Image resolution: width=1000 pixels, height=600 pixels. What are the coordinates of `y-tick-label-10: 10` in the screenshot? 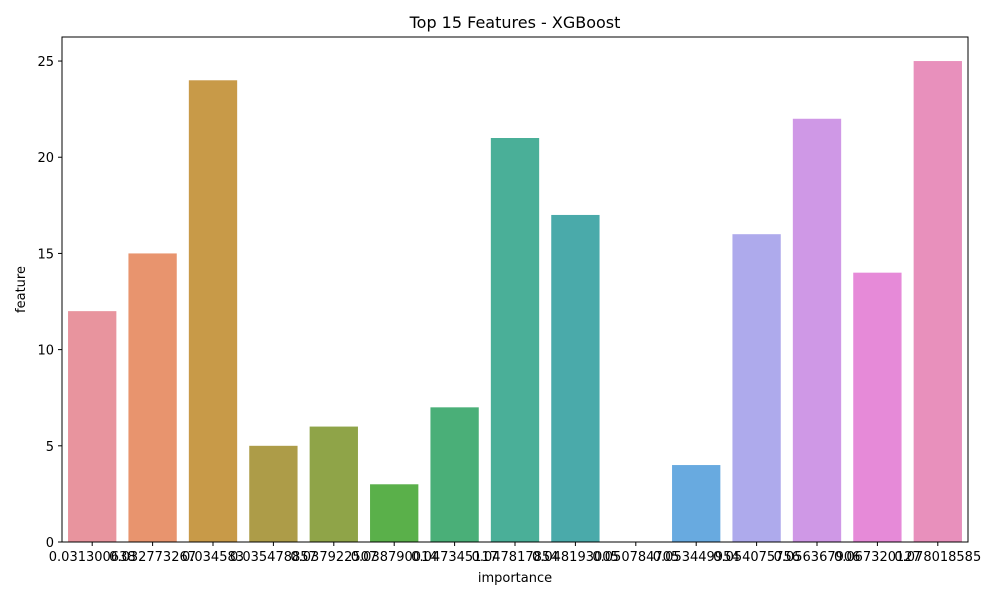 It's located at (45, 351).